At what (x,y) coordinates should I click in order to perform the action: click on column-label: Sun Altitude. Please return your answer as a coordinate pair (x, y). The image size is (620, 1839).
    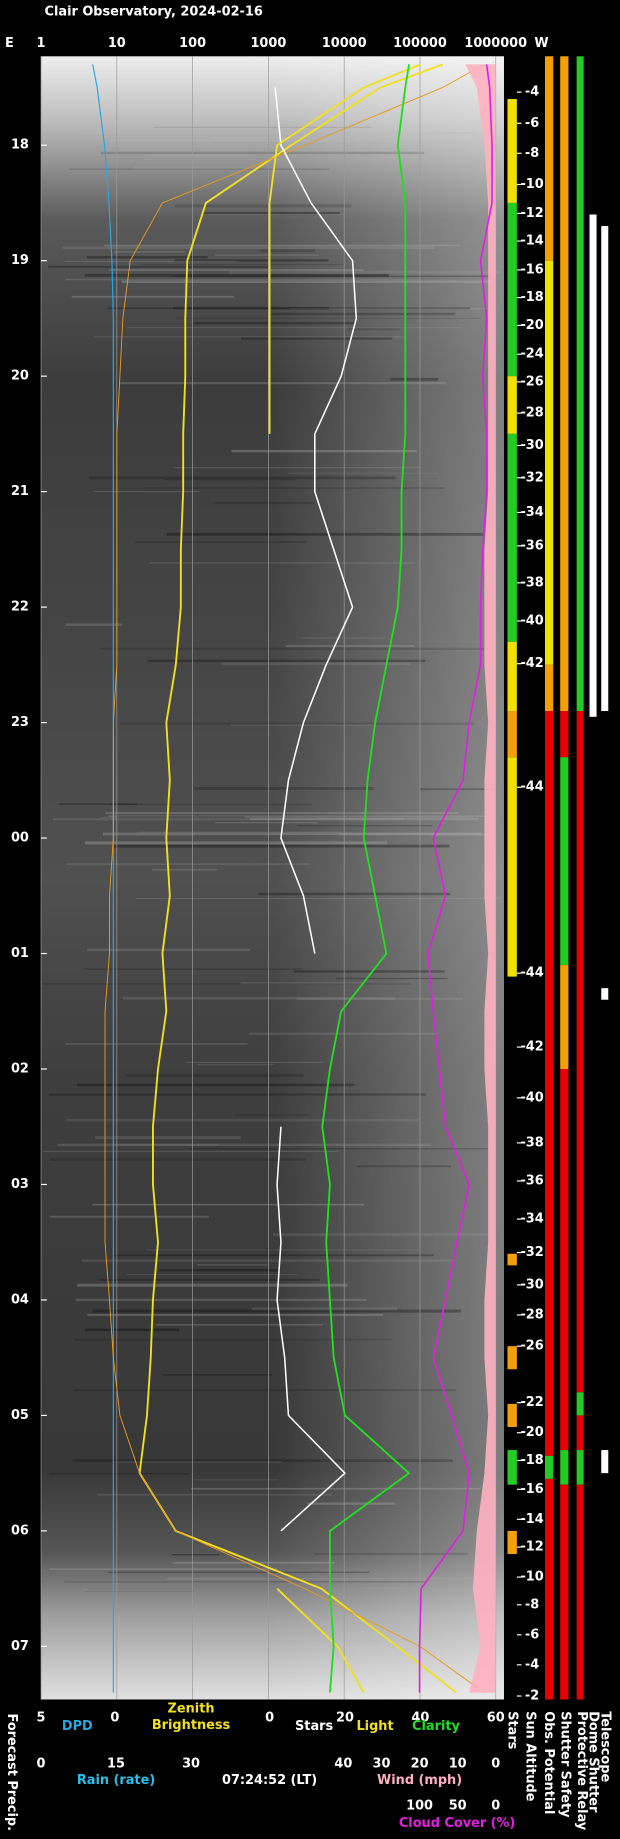
    Looking at the image, I should click on (529, 1756).